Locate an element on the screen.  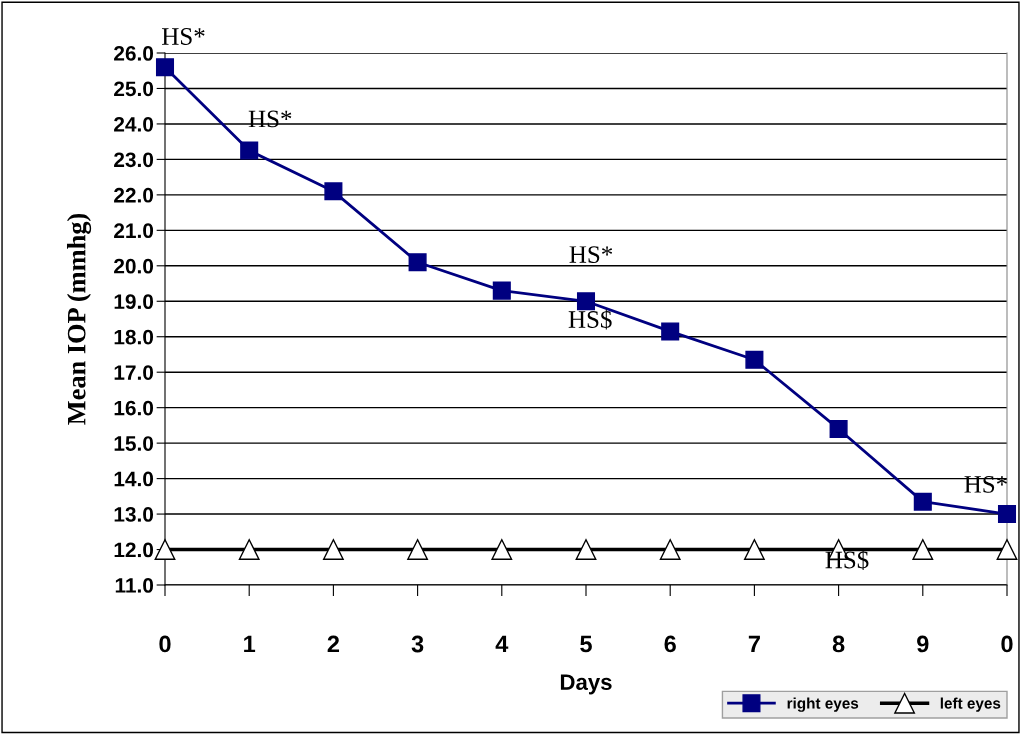
y-tick-label: 16.0 is located at coordinates (134, 408).